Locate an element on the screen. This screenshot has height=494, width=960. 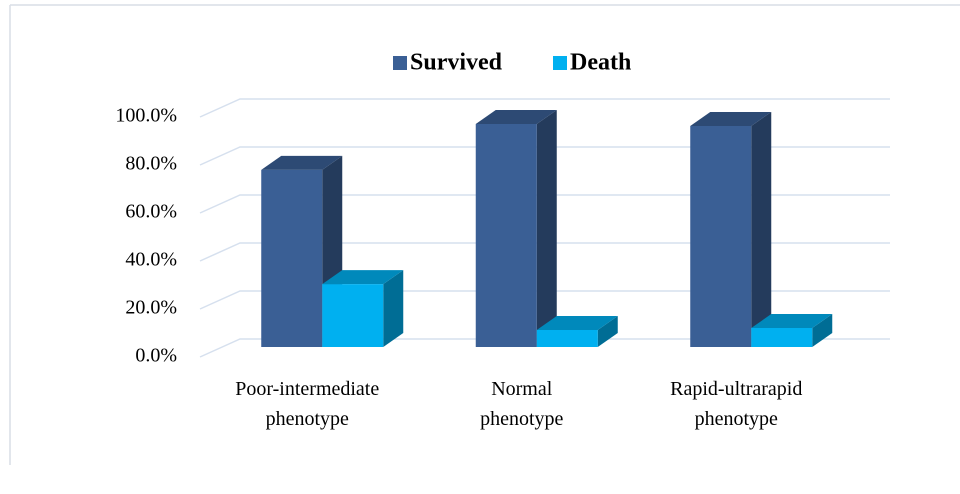
legend-label: Death is located at coordinates (600, 63).